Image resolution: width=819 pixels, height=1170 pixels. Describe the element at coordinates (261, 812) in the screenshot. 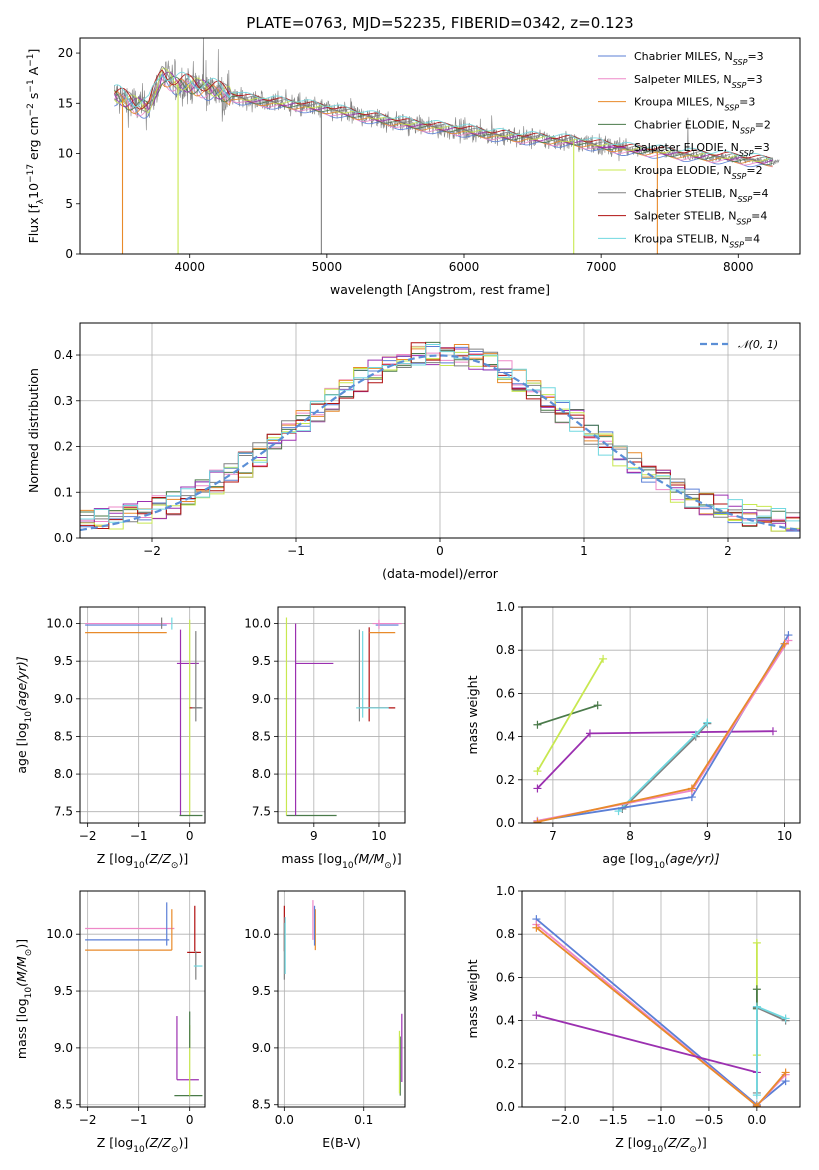

I see `y-tick-label: 7.5` at that location.